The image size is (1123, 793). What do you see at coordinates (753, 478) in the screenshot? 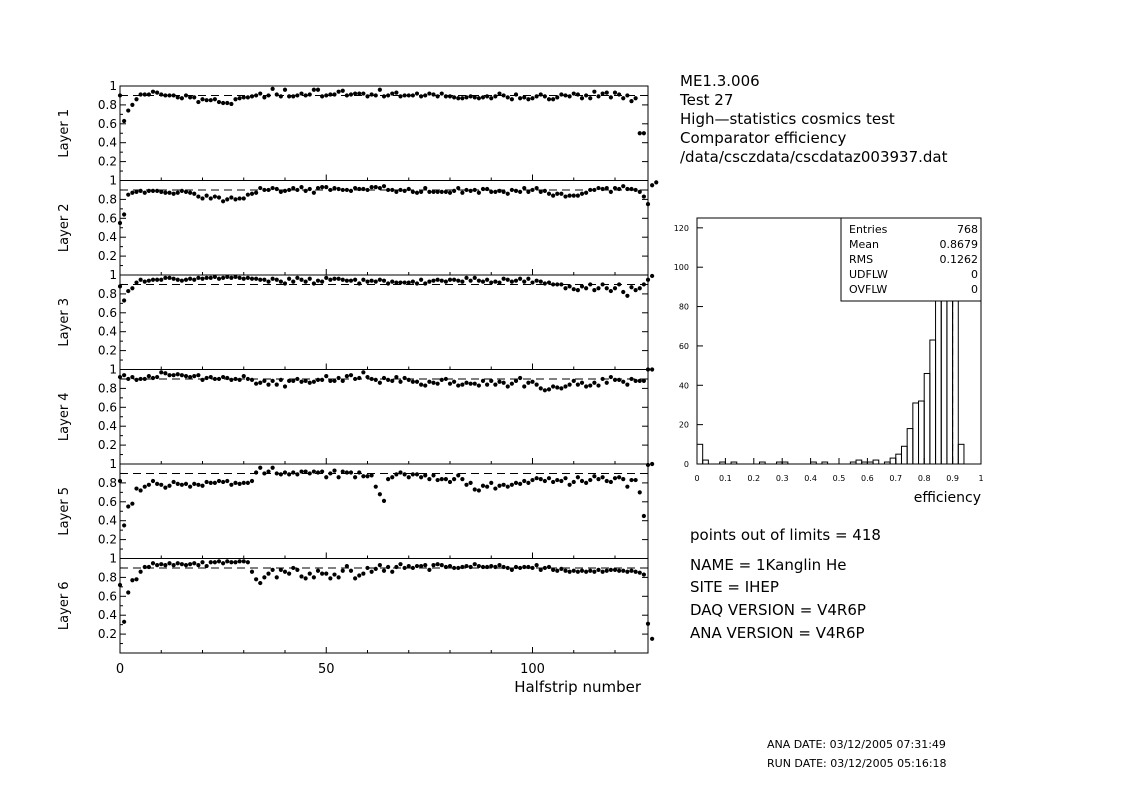
I see `x-tick-label: 0.2` at bounding box center [753, 478].